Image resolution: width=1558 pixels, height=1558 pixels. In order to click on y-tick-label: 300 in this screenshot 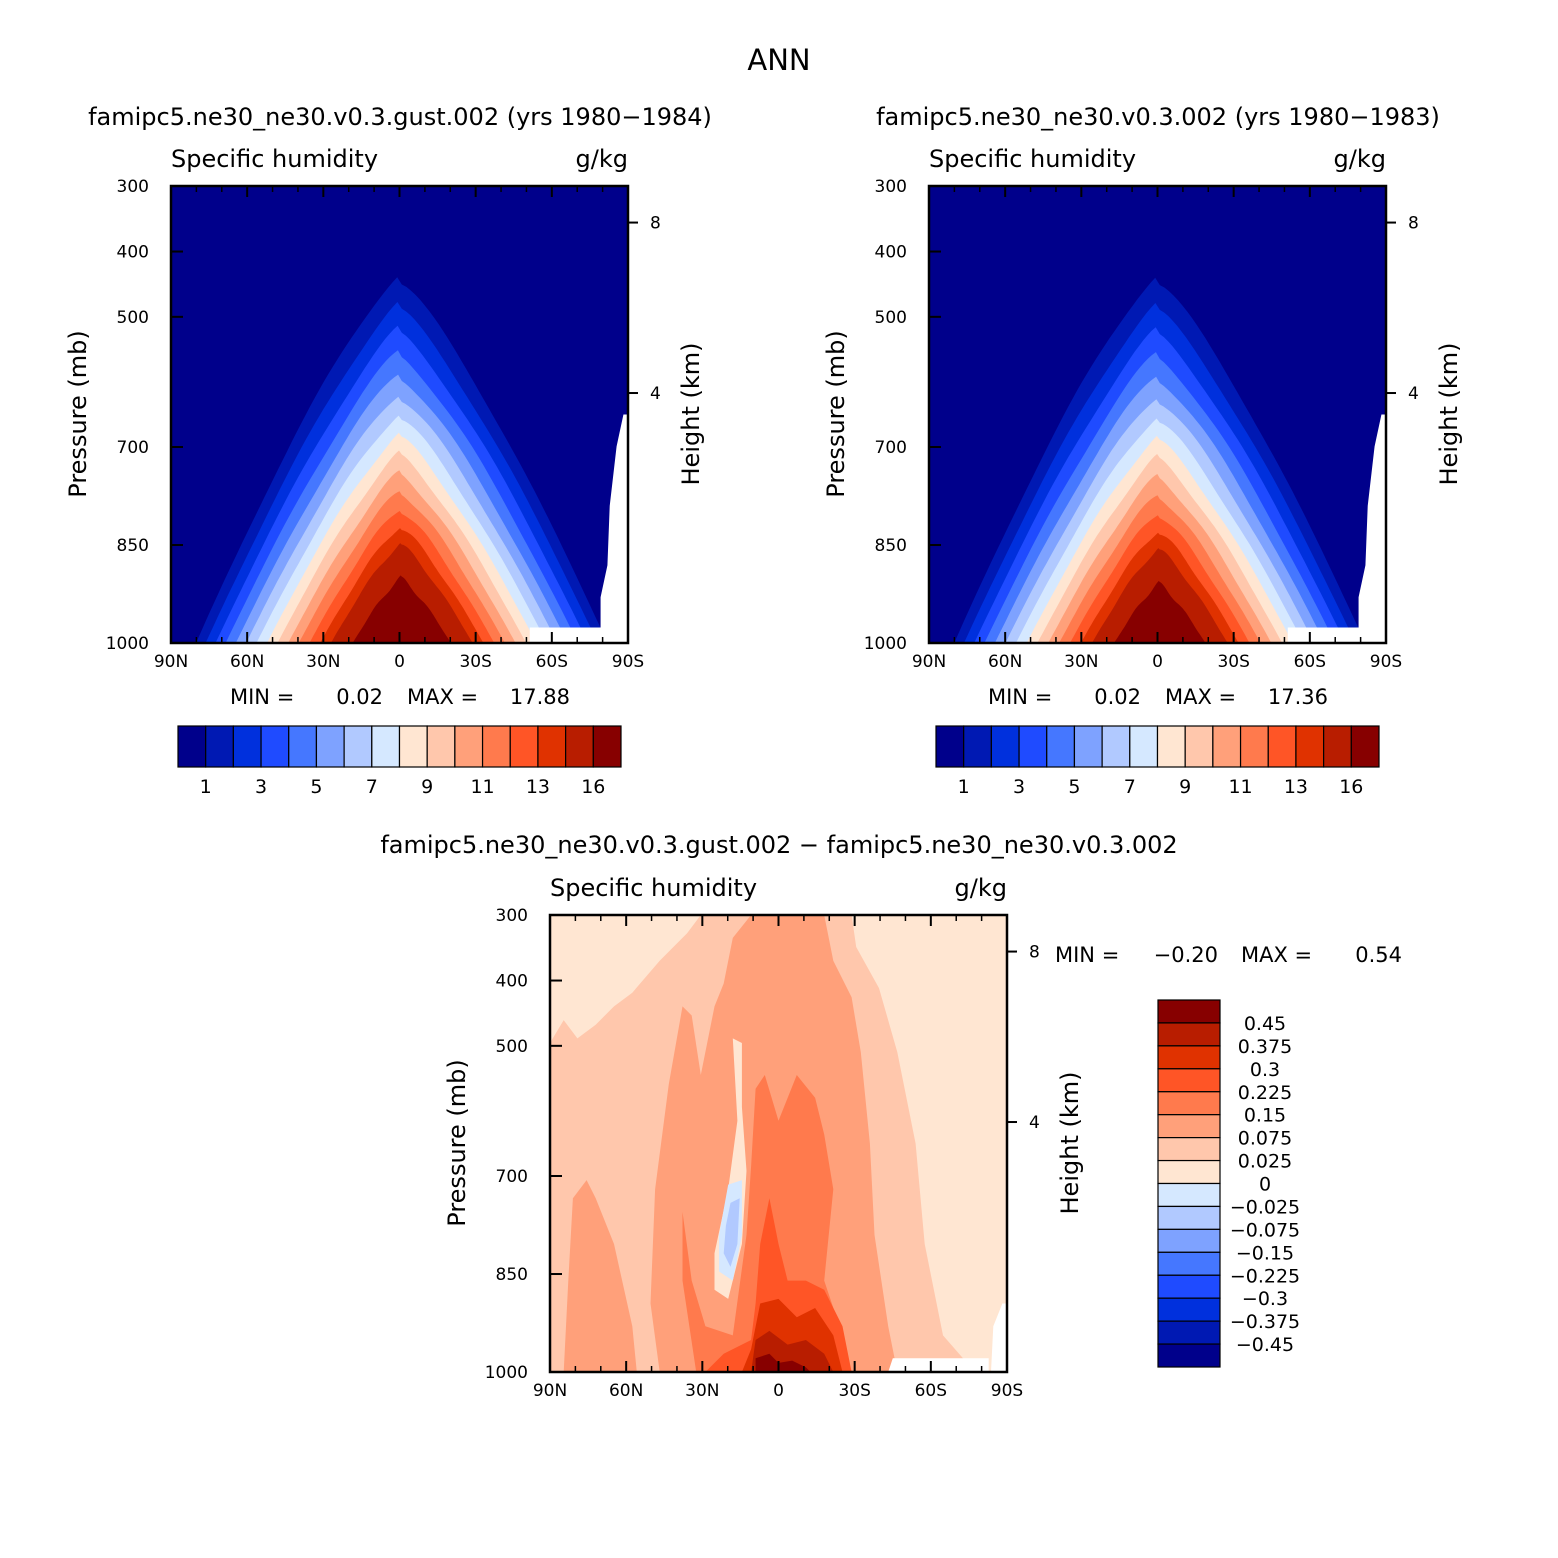, I will do `click(133, 187)`.